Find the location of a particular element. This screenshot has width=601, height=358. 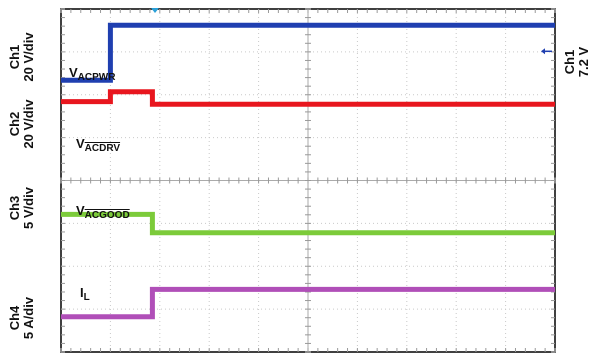

ch1-name: Ch1 is located at coordinates (14, 57).